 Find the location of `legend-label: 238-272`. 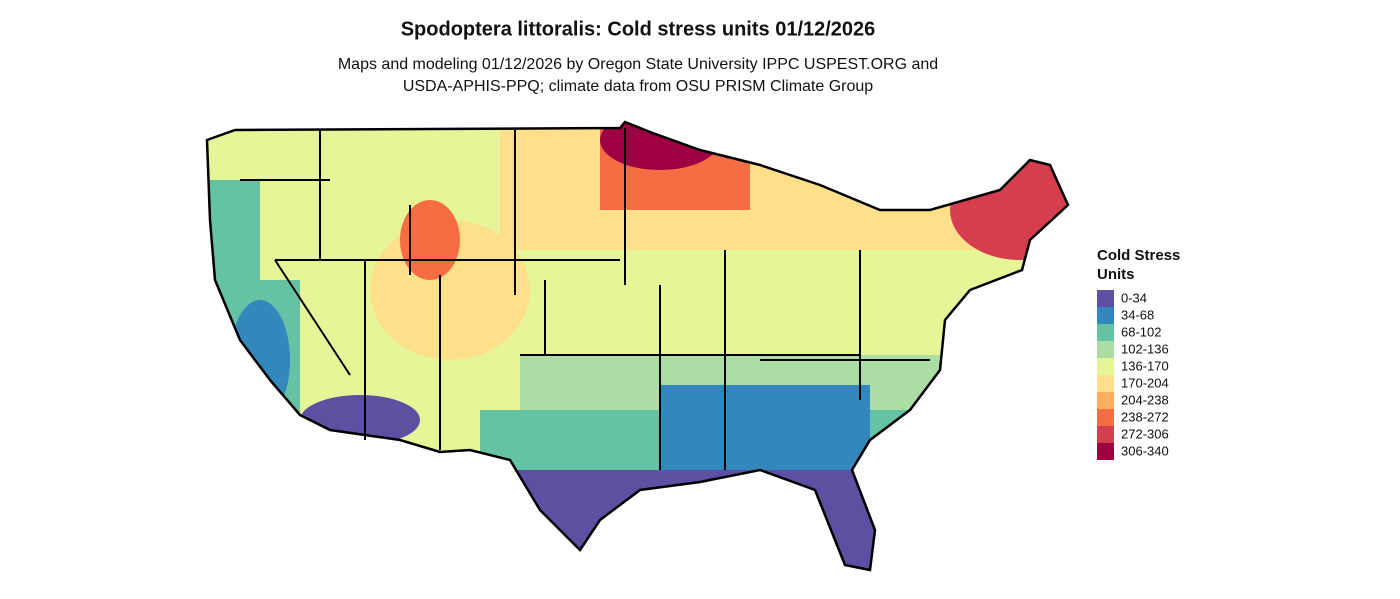

legend-label: 238-272 is located at coordinates (1145, 416).